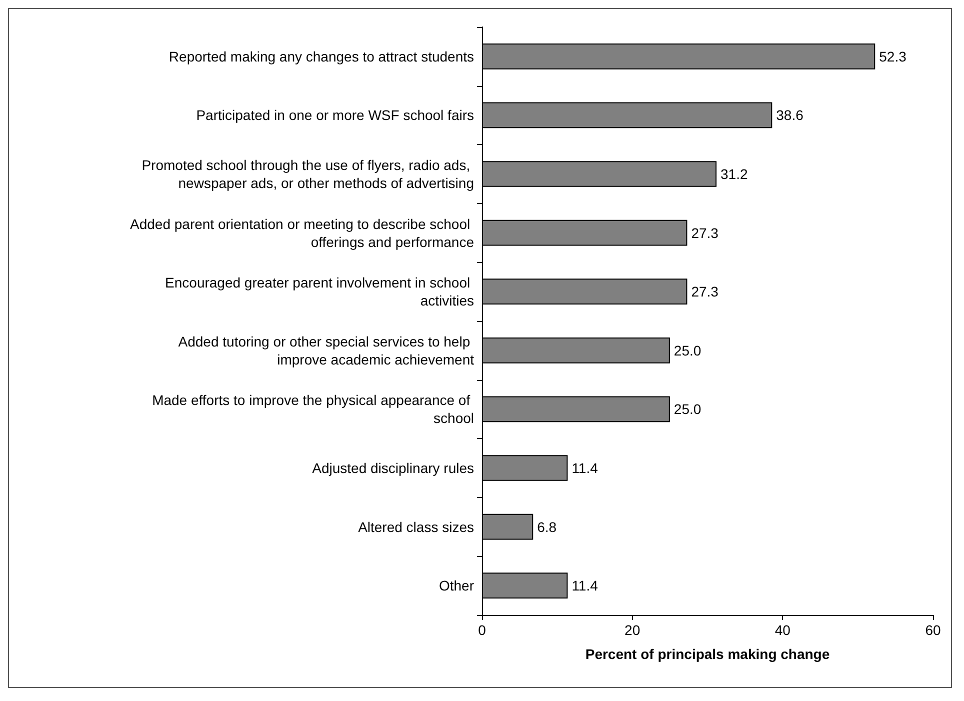  Describe the element at coordinates (335, 115) in the screenshot. I see `y-tick-label: Participated in one or more WSF school fairs` at that location.